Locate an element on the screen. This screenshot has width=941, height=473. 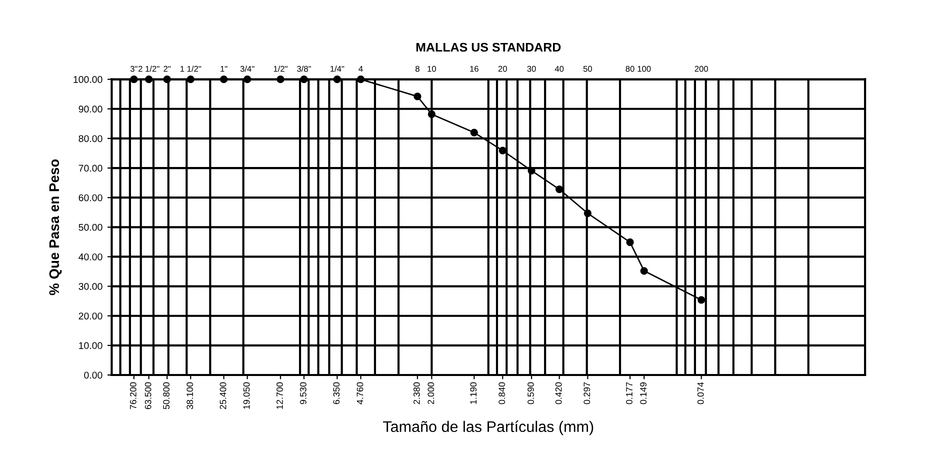
x-tick-label: 1.190 is located at coordinates (473, 393).